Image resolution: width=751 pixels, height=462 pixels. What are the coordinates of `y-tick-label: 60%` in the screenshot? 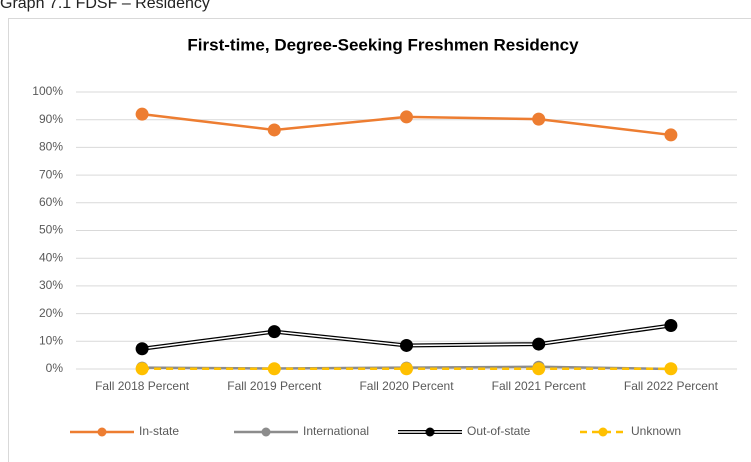 It's located at (51, 202).